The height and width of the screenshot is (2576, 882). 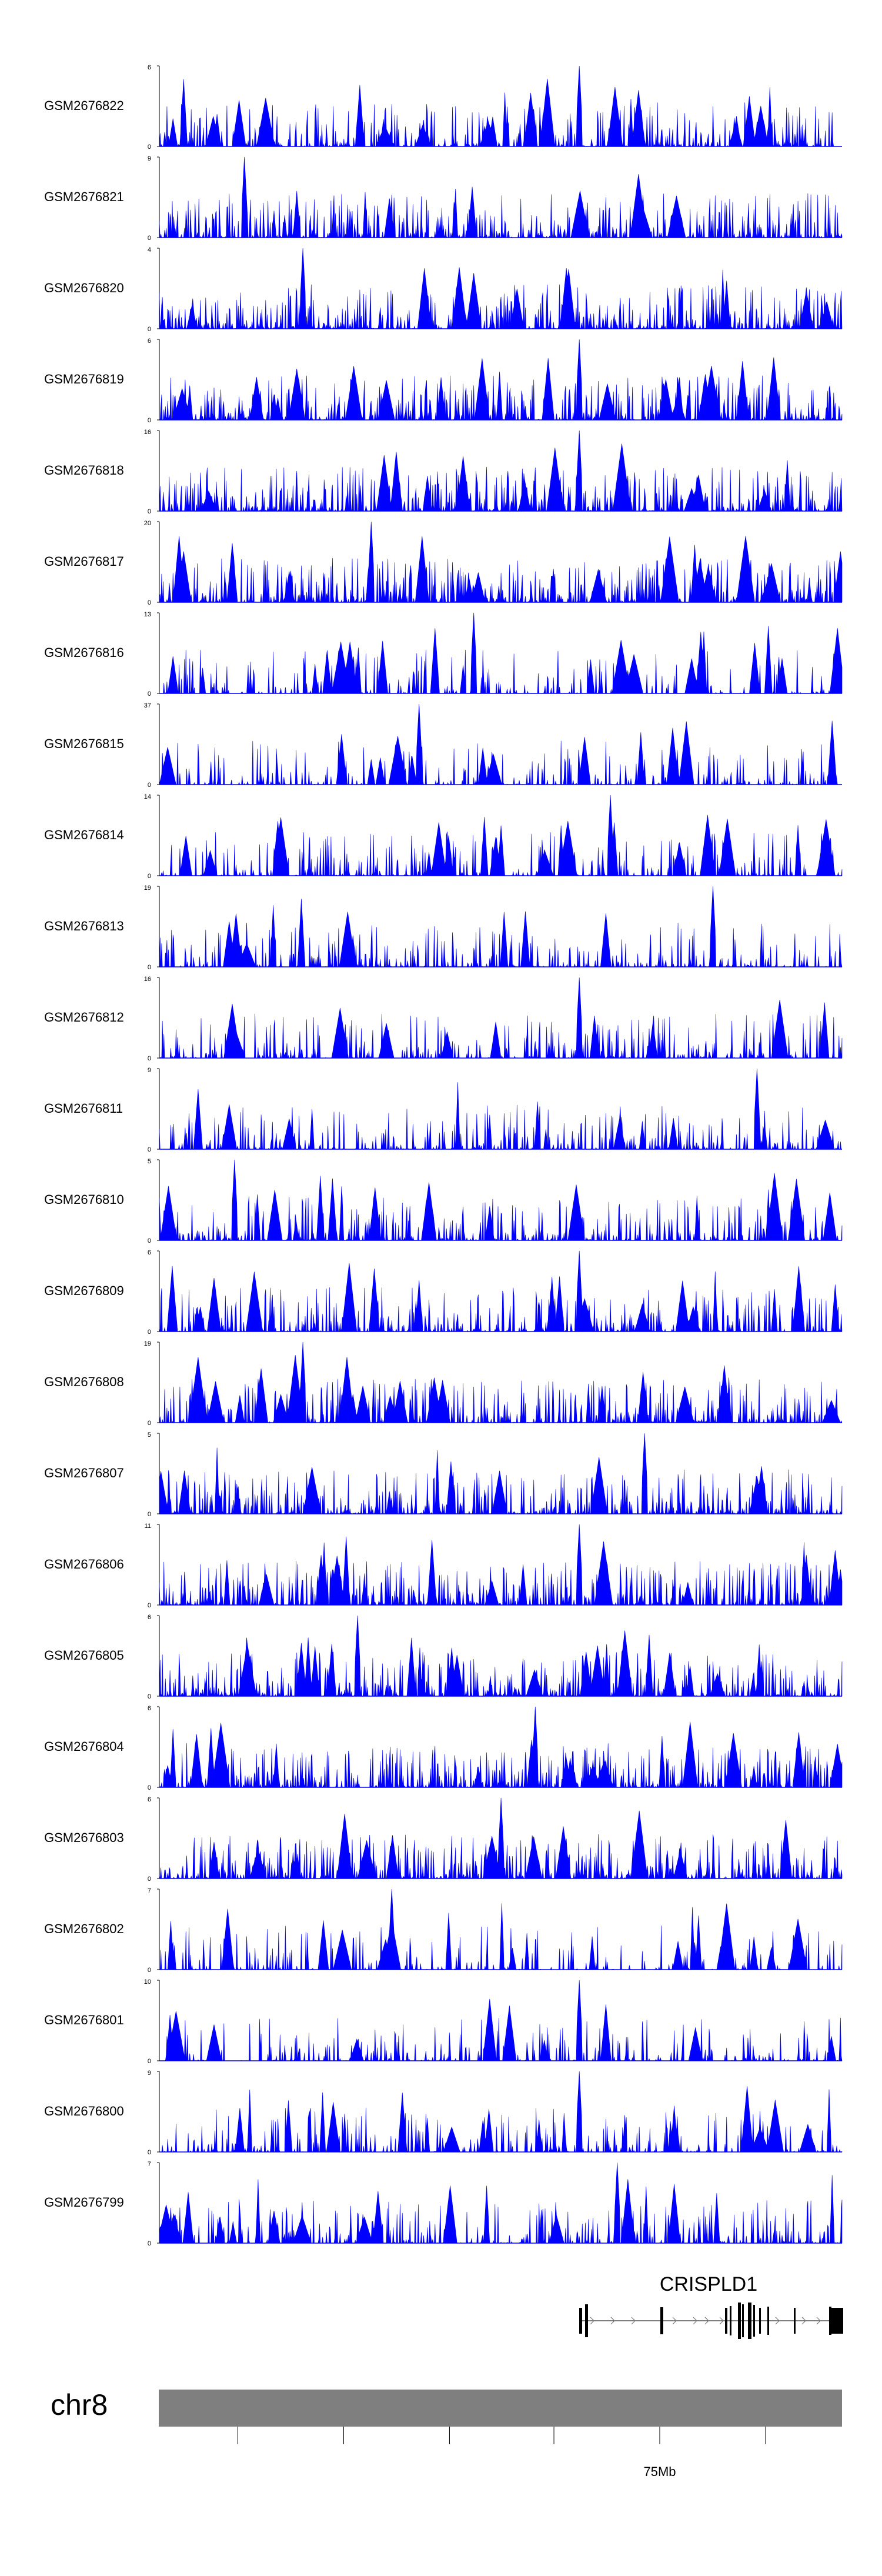 I want to click on track-label: GSM2676810, so click(x=84, y=1199).